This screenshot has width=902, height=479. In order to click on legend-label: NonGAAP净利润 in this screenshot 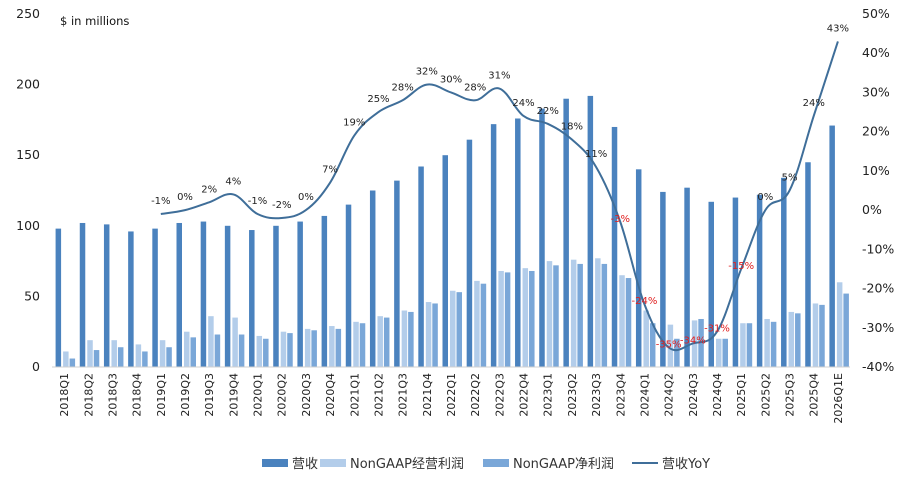, I will do `click(563, 464)`.